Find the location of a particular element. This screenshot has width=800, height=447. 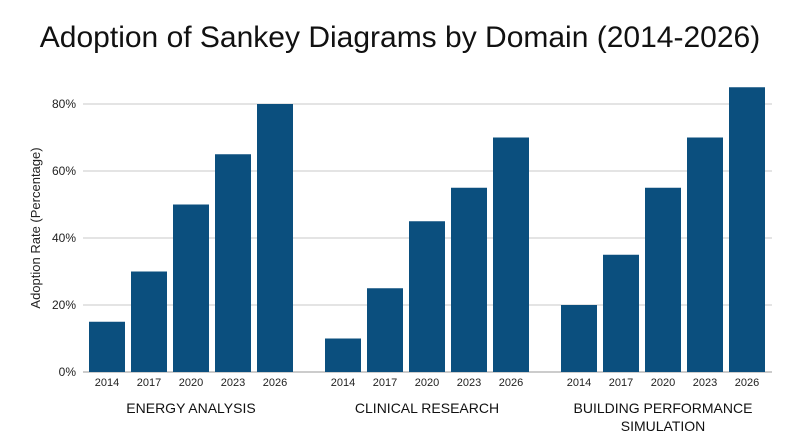

y-tick-label: 60% is located at coordinates (64, 171).